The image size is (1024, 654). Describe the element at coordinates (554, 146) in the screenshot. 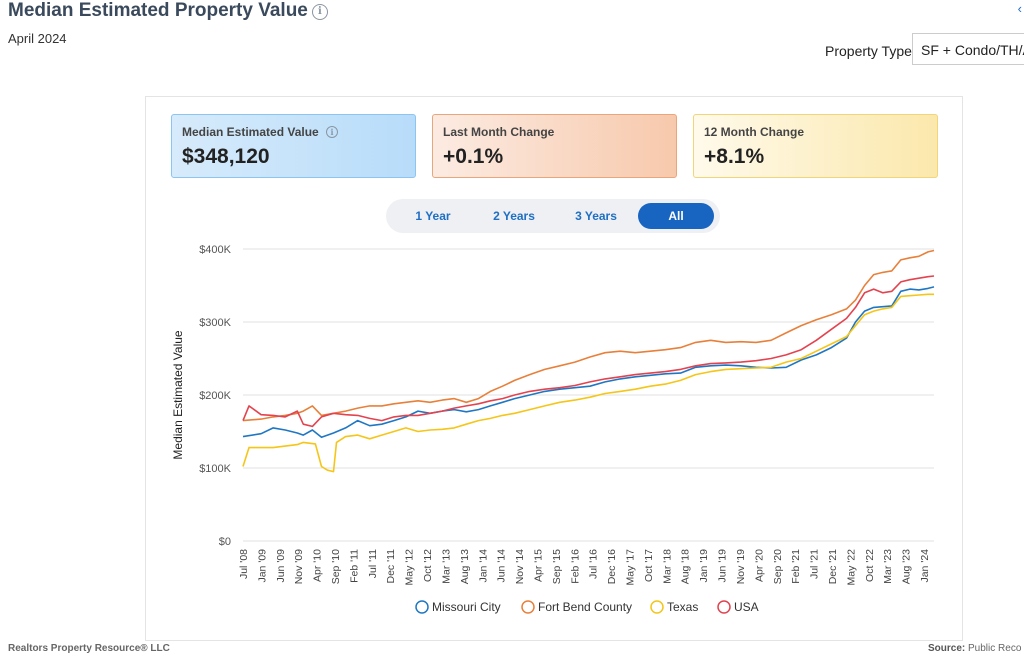

I see `last-month-change-card: Last Month Change +0.1%` at that location.